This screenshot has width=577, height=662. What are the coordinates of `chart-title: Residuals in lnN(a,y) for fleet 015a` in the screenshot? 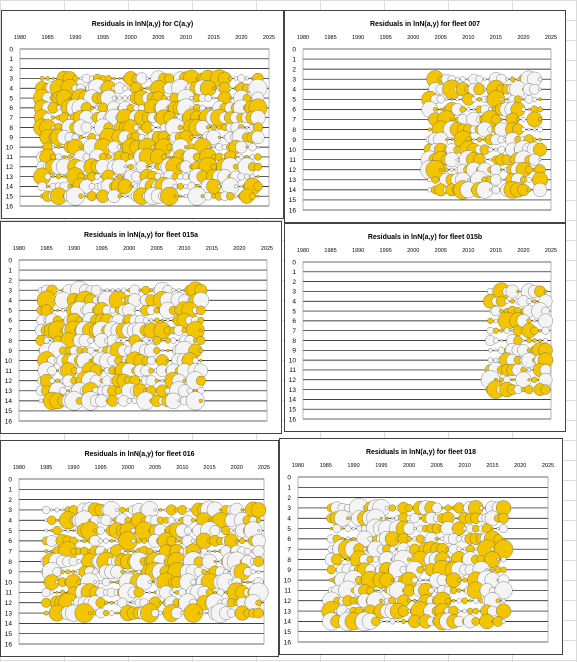 It's located at (141, 235).